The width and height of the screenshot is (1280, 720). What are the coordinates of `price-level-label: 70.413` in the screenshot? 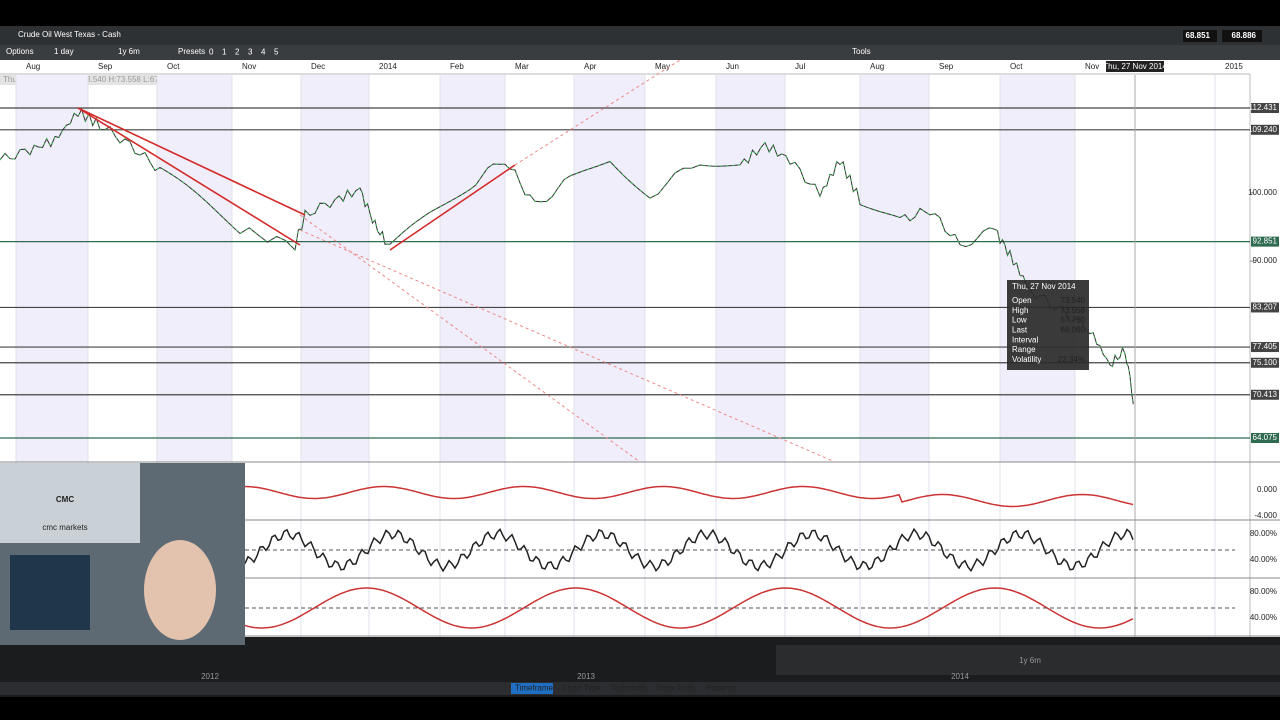 It's located at (1265, 394).